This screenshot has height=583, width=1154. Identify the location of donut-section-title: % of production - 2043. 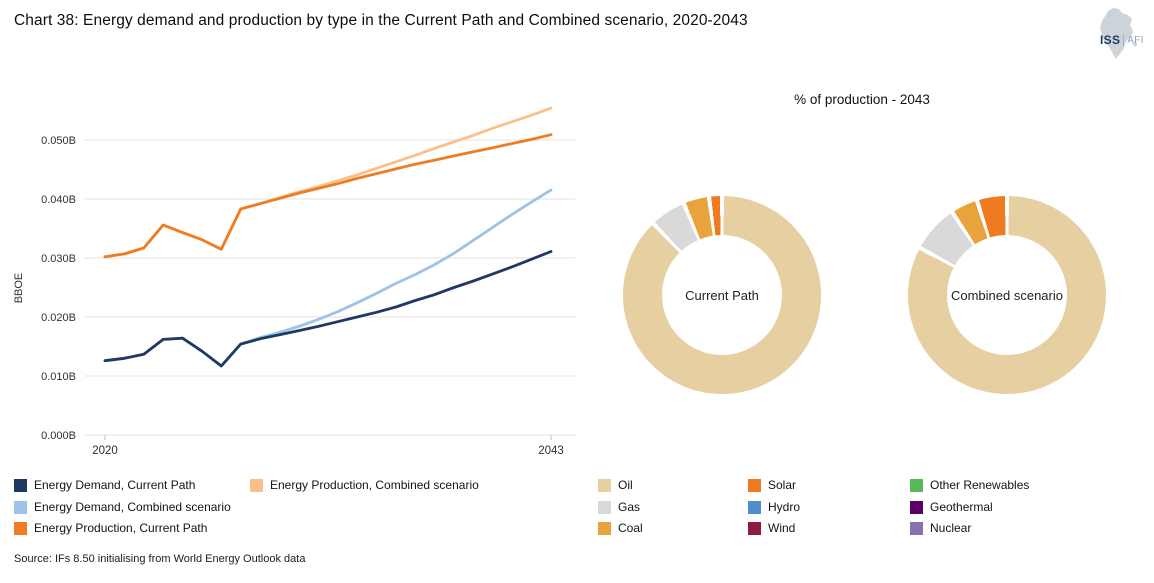
(862, 99).